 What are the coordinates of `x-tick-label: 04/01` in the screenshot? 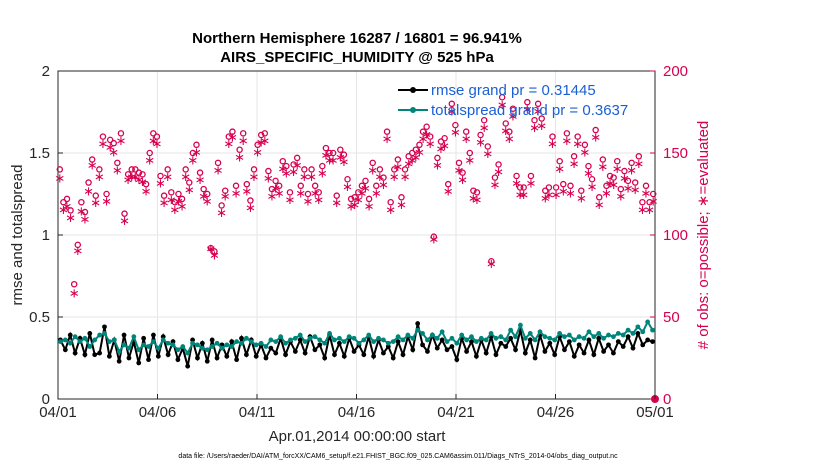 It's located at (58, 412).